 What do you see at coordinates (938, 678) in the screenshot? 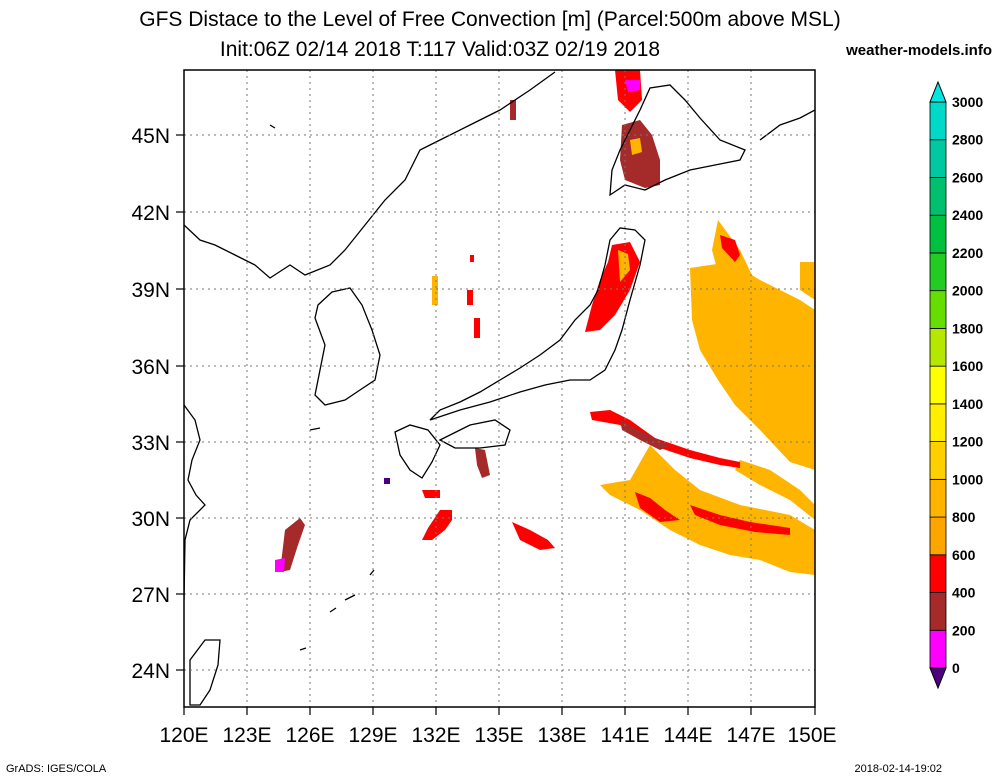
I see `colorbar-under-triangle` at bounding box center [938, 678].